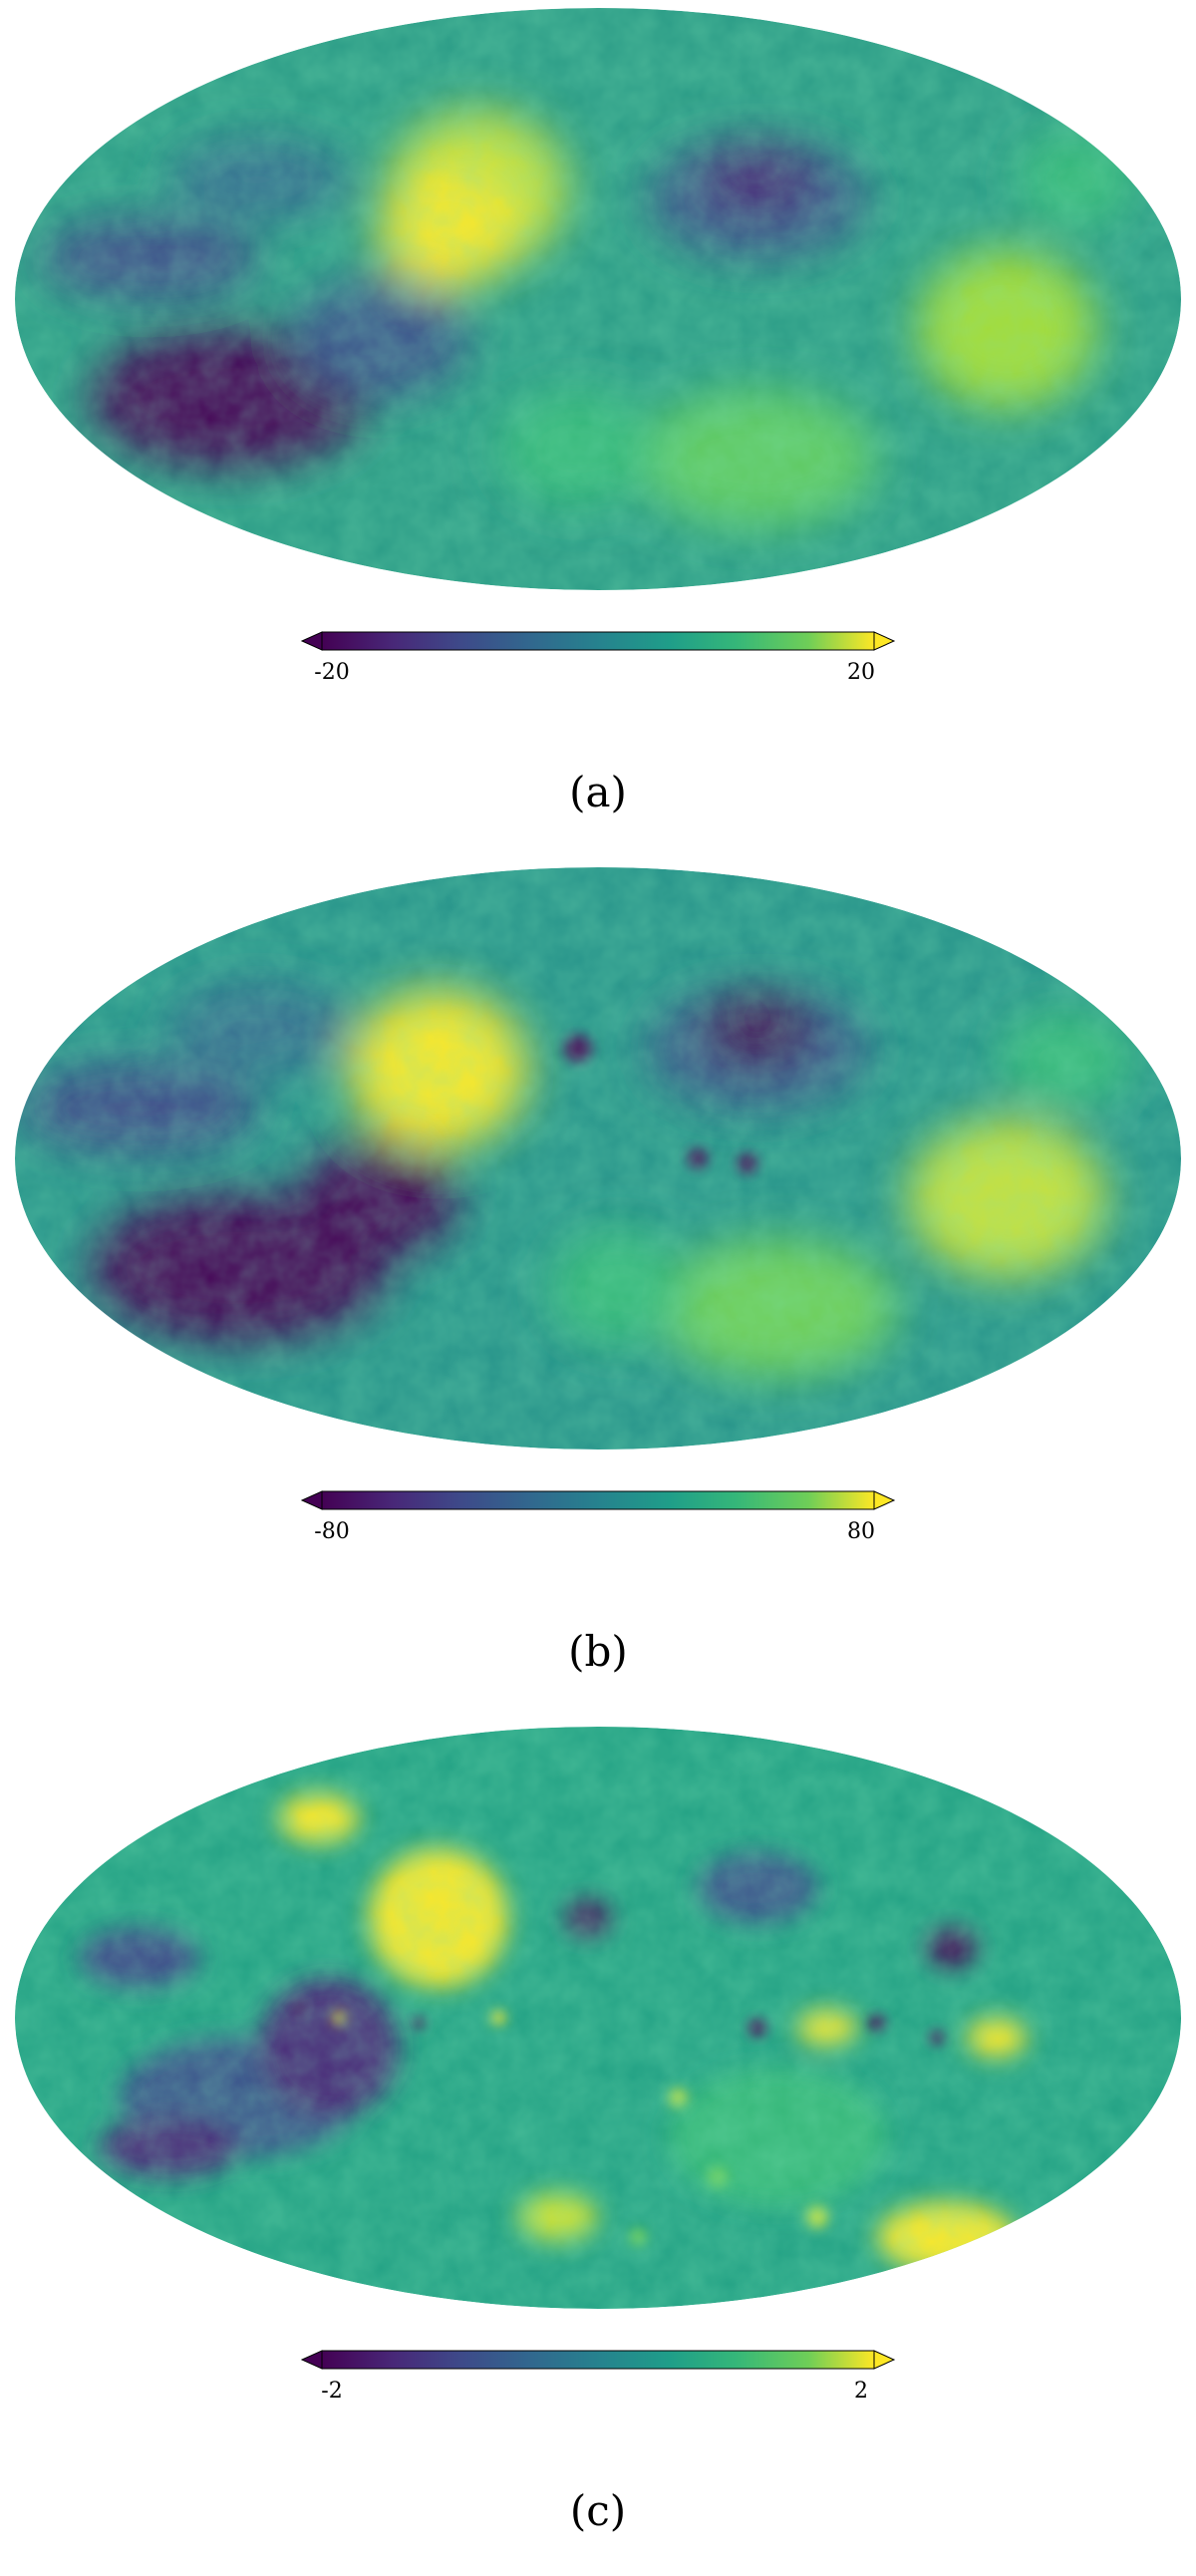  Describe the element at coordinates (598, 2360) in the screenshot. I see `colorbar-c` at that location.